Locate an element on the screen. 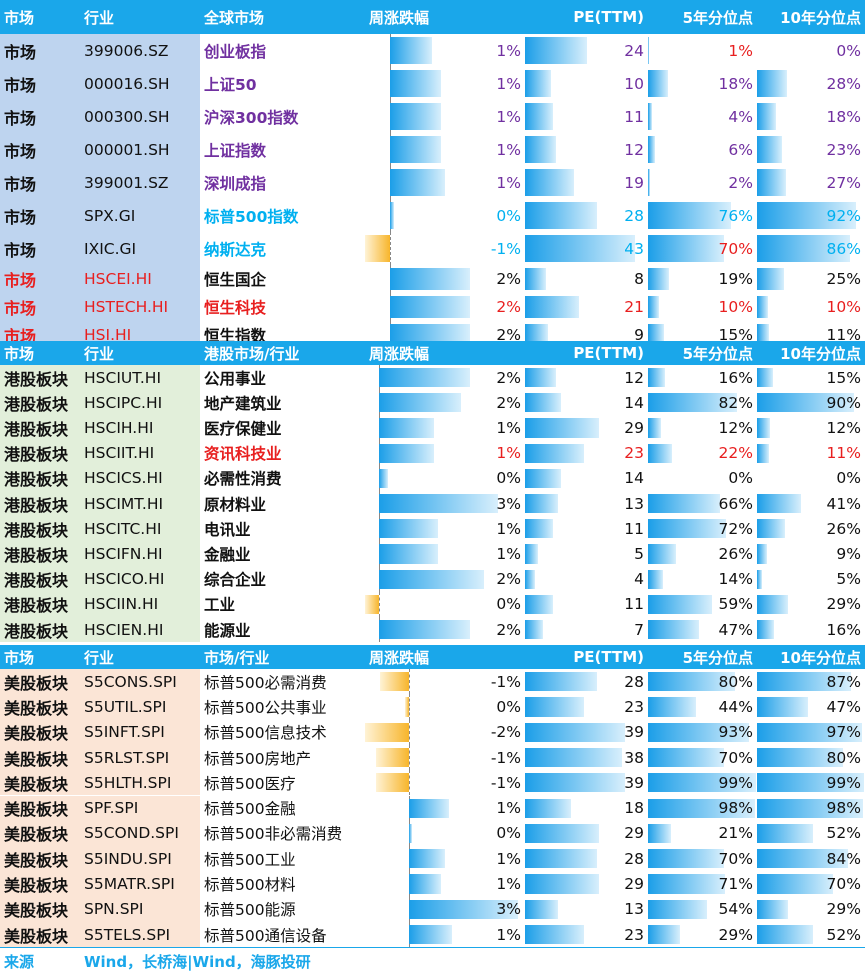  pe-cell: 5 is located at coordinates (586, 553).